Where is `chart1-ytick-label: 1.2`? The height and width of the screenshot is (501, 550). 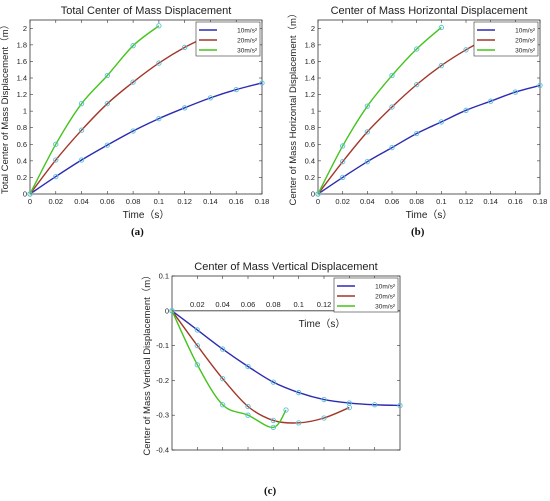
chart1-ytick-label: 1.2 is located at coordinates (310, 94).